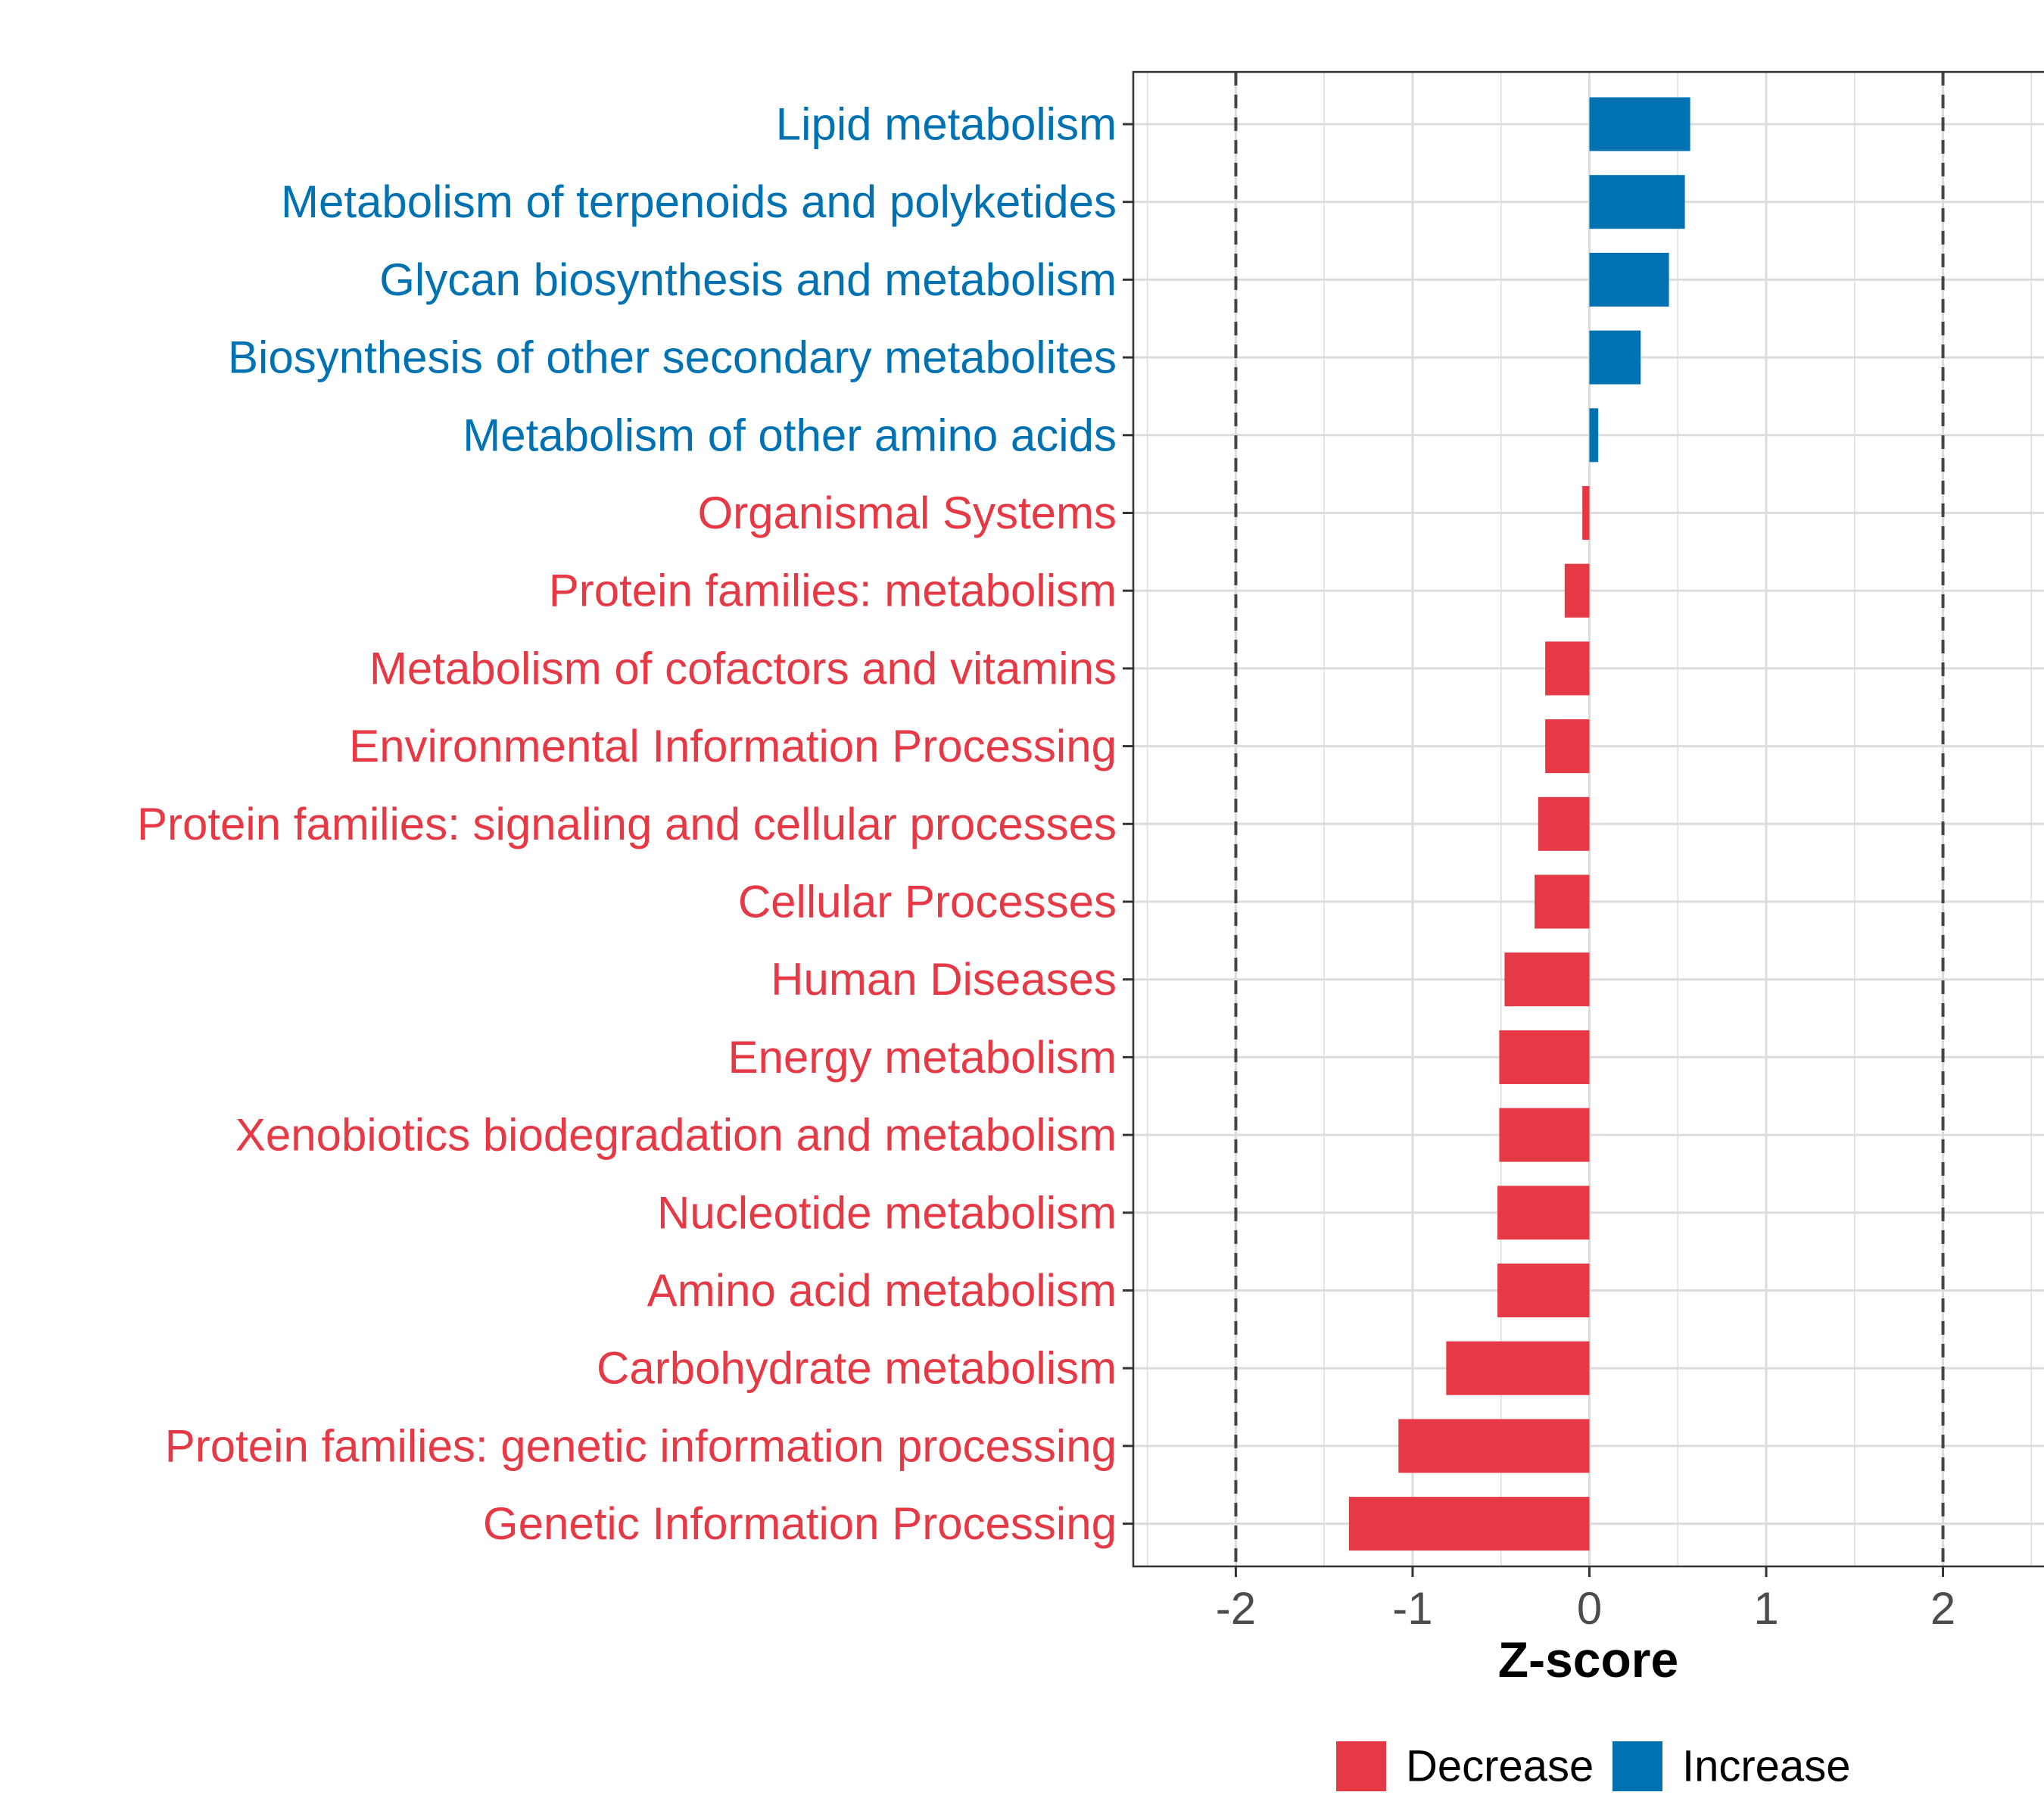  What do you see at coordinates (1500, 1766) in the screenshot?
I see `legend-label-decrease: Decrease` at bounding box center [1500, 1766].